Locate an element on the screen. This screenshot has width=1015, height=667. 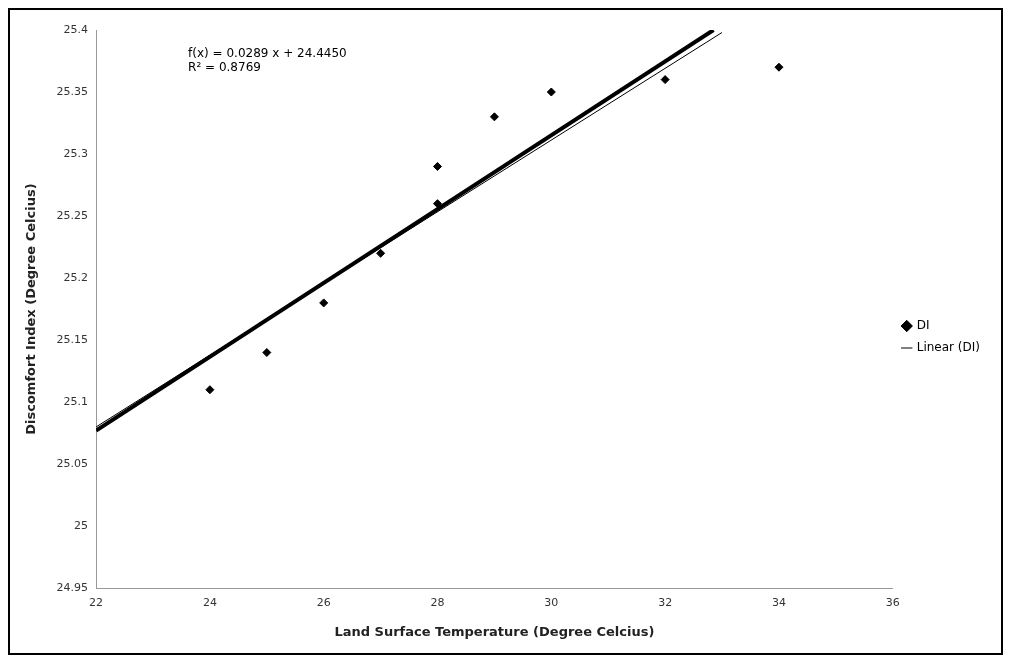
y-tick-label: 25.3 is located at coordinates (76, 153).